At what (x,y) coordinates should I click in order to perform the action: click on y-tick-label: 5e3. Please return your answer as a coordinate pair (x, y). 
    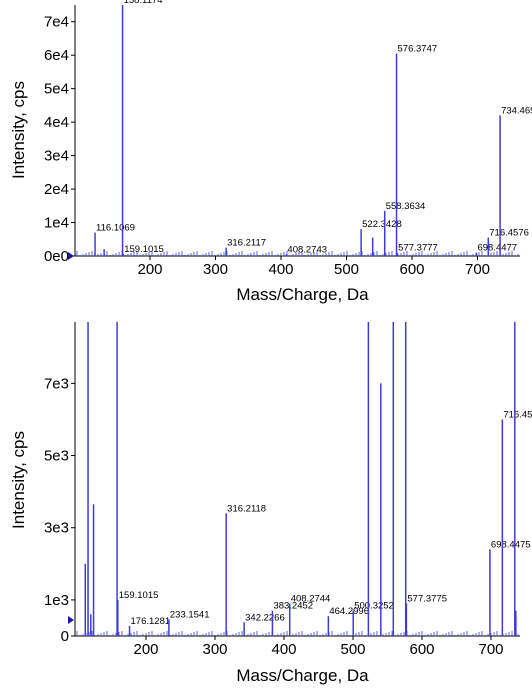
    Looking at the image, I should click on (56, 456).